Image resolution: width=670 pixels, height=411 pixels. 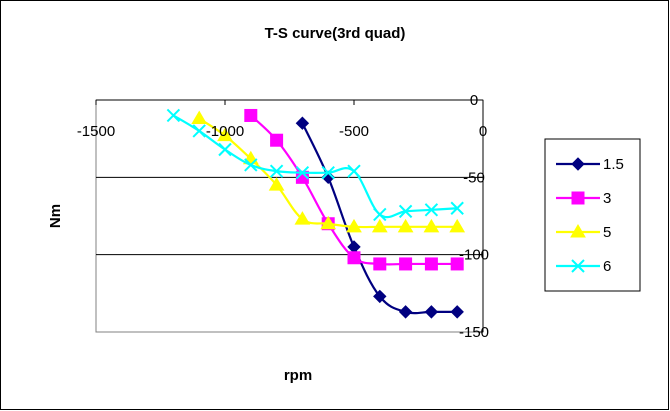 I want to click on legend-label: 5, so click(x=607, y=232).